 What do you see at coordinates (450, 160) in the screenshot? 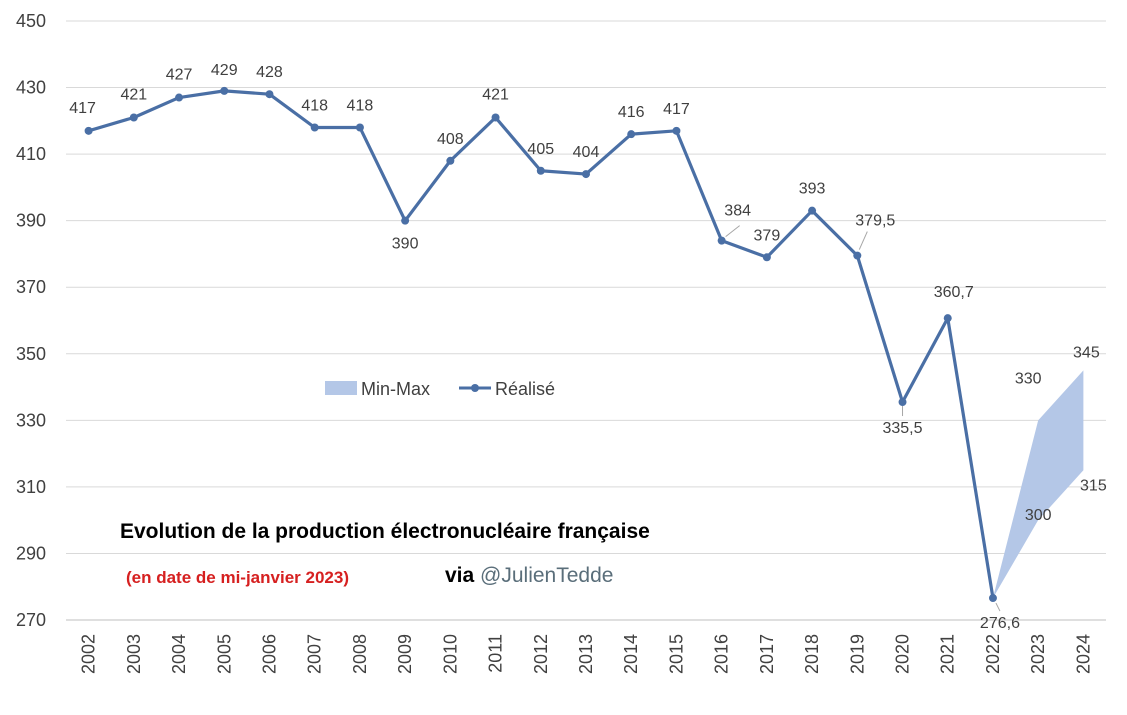
I see `point-2010` at bounding box center [450, 160].